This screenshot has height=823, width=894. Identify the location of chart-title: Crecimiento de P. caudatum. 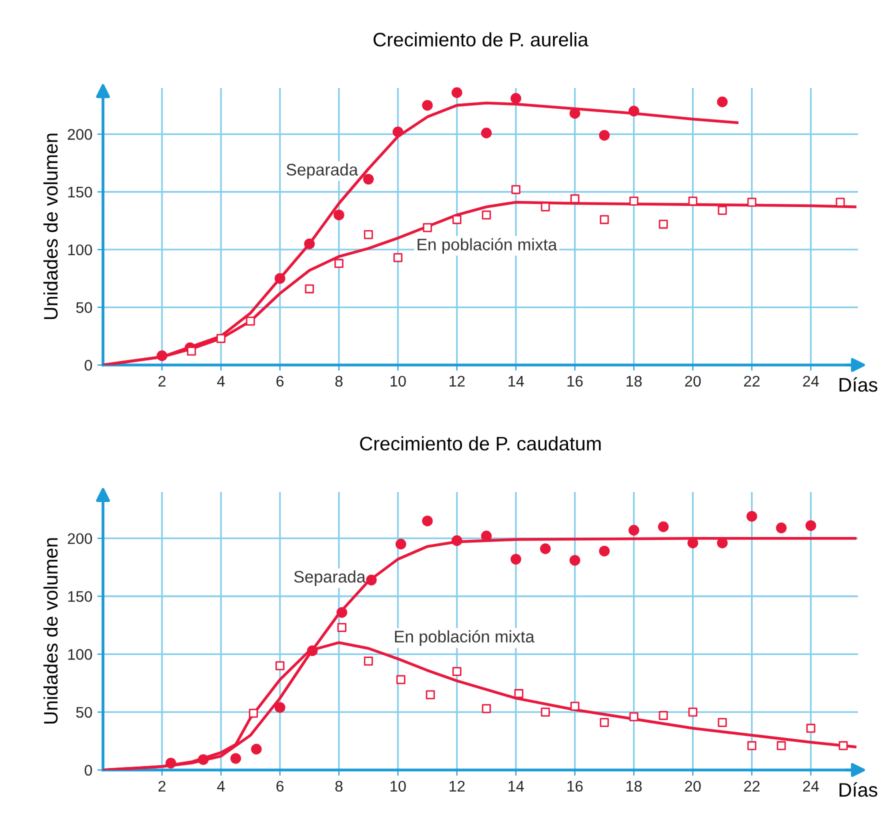
(480, 443).